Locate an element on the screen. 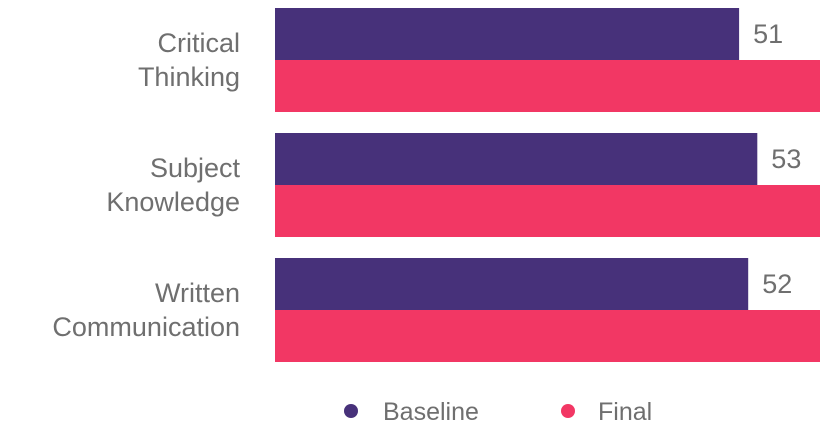 This screenshot has height=425, width=820. value-labels: 516253645263 is located at coordinates (777, 159).